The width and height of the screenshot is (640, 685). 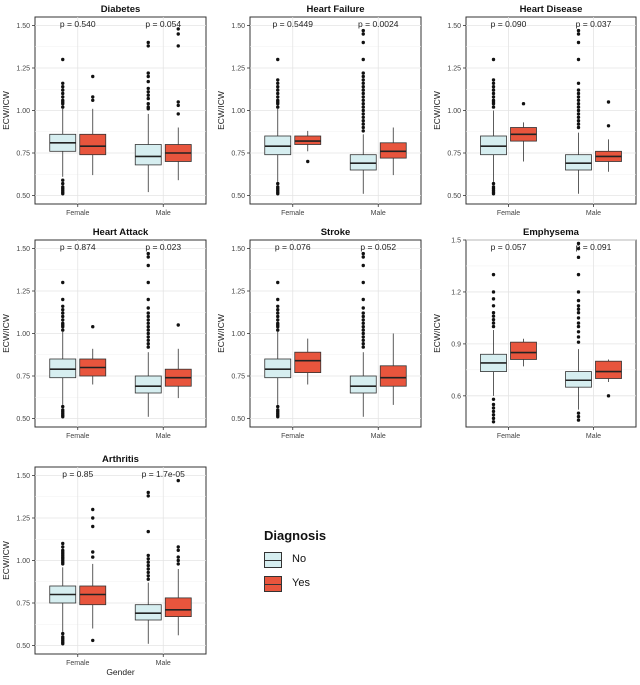 What do you see at coordinates (299, 559) in the screenshot?
I see `legend-label-no: No` at bounding box center [299, 559].